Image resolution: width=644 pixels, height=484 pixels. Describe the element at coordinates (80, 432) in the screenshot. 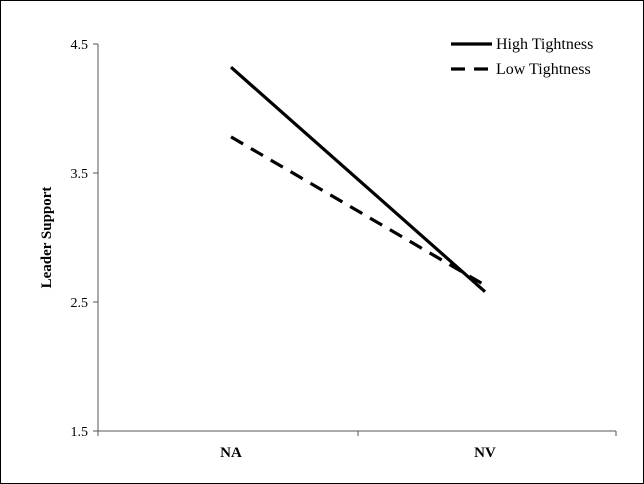

I see `y-tick-label: 1.5` at that location.